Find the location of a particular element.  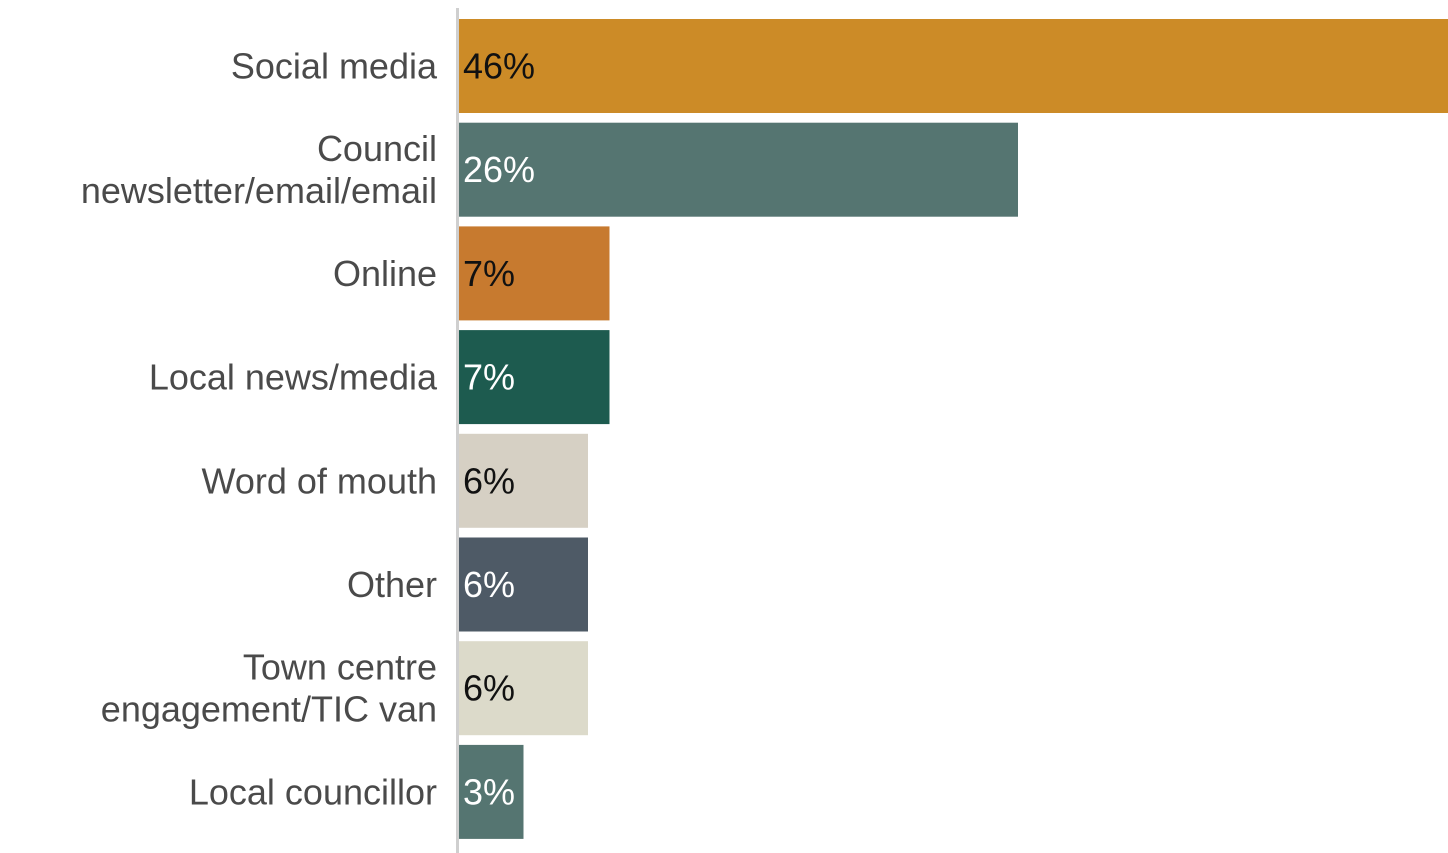

value-label: 26% is located at coordinates (499, 169).